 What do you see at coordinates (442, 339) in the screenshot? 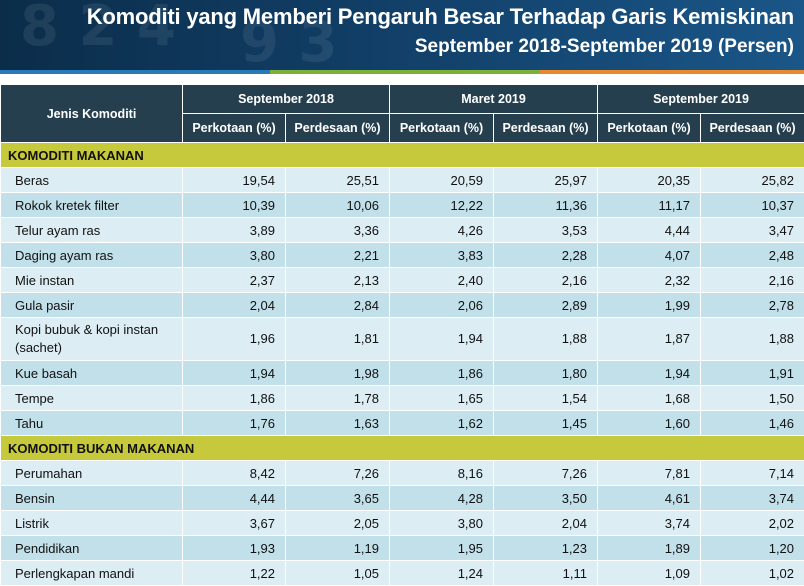
I see `value-cell: 1,94` at bounding box center [442, 339].